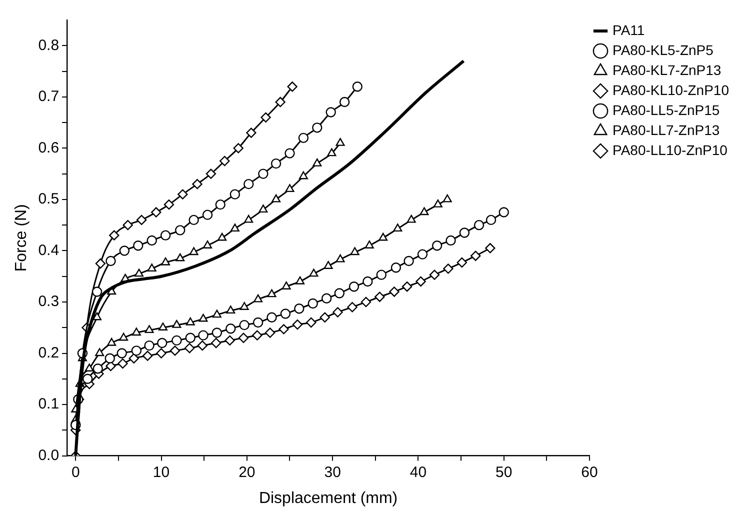  Describe the element at coordinates (49, 301) in the screenshot. I see `y-tick-label: 0.3` at that location.